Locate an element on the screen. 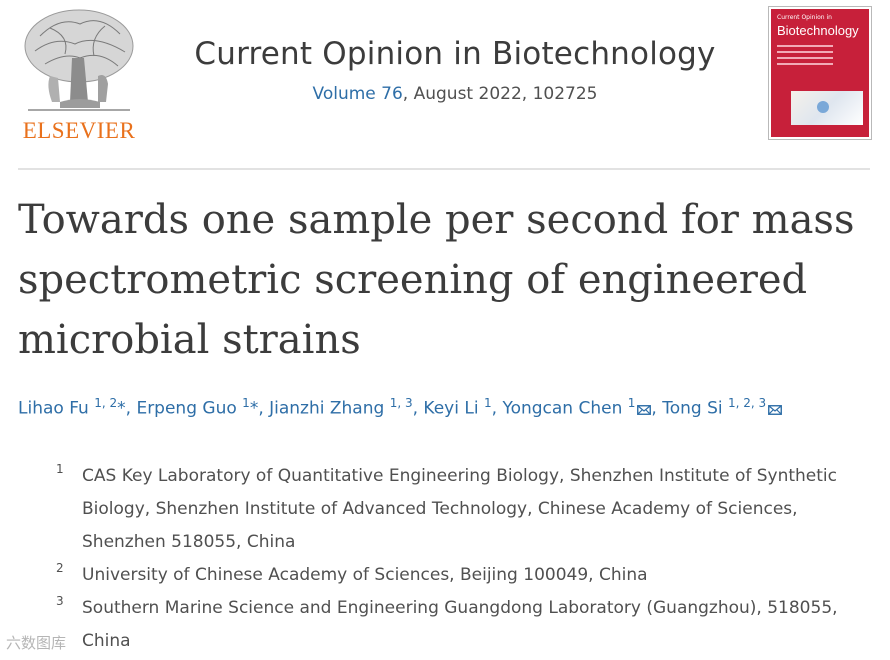 This screenshot has width=890, height=660. cover-text-lines is located at coordinates (805, 57).